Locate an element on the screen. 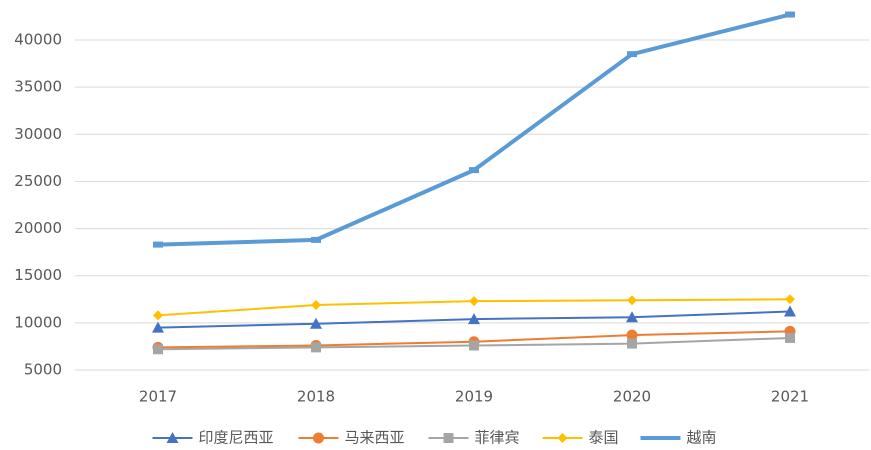 This screenshot has width=871, height=450. y-tick-label: 25000 is located at coordinates (38, 181).